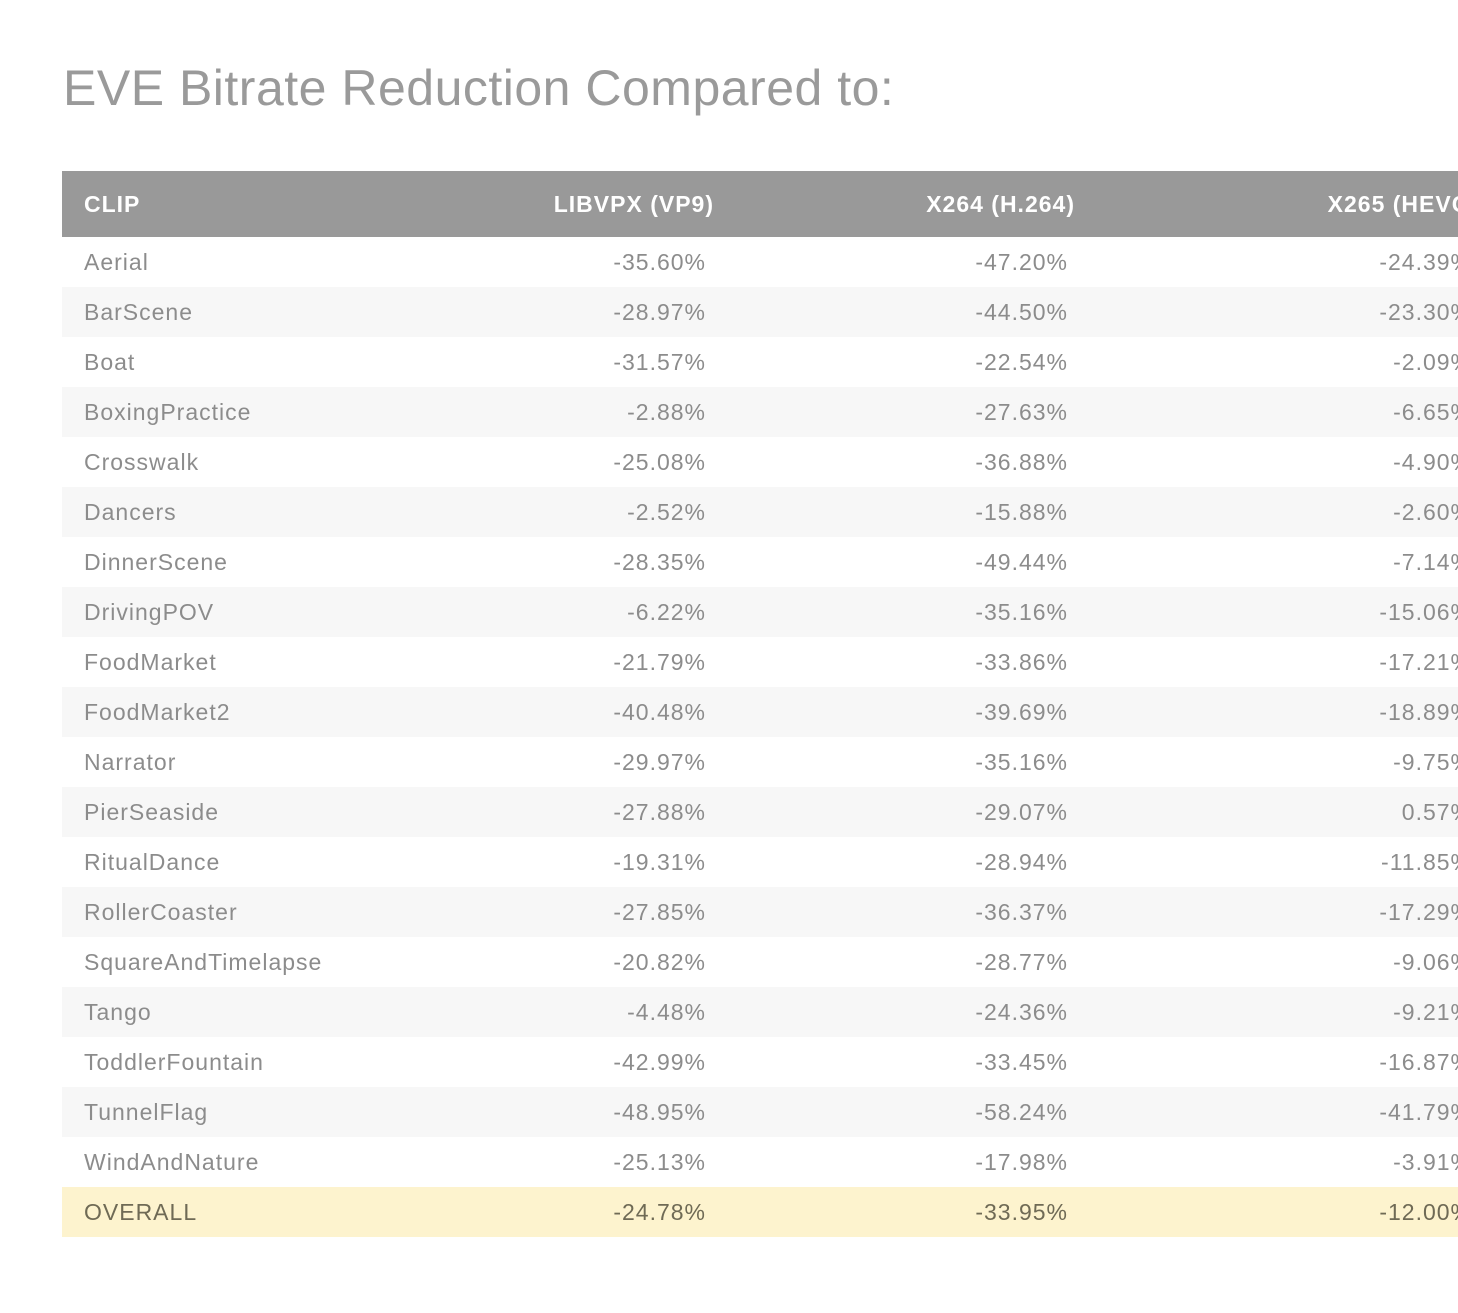  What do you see at coordinates (1021, 1111) in the screenshot?
I see `x264-cell: -58.24%` at bounding box center [1021, 1111].